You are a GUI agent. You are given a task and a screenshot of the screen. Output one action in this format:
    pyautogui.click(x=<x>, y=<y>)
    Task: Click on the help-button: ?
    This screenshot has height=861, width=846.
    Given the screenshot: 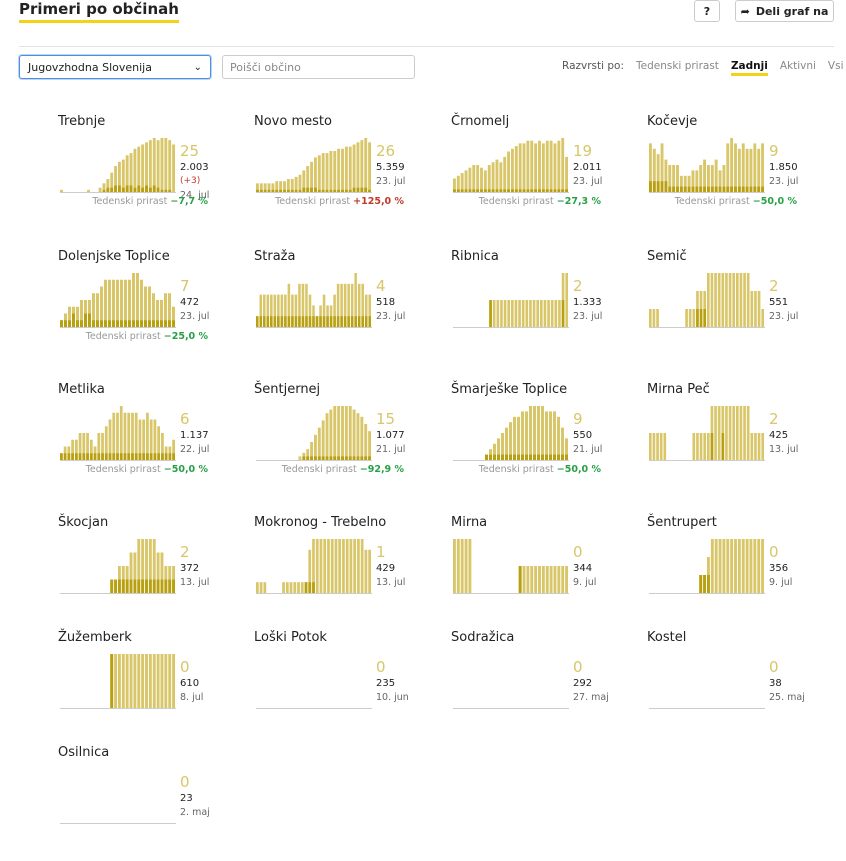 What is the action you would take?
    pyautogui.click(x=707, y=11)
    